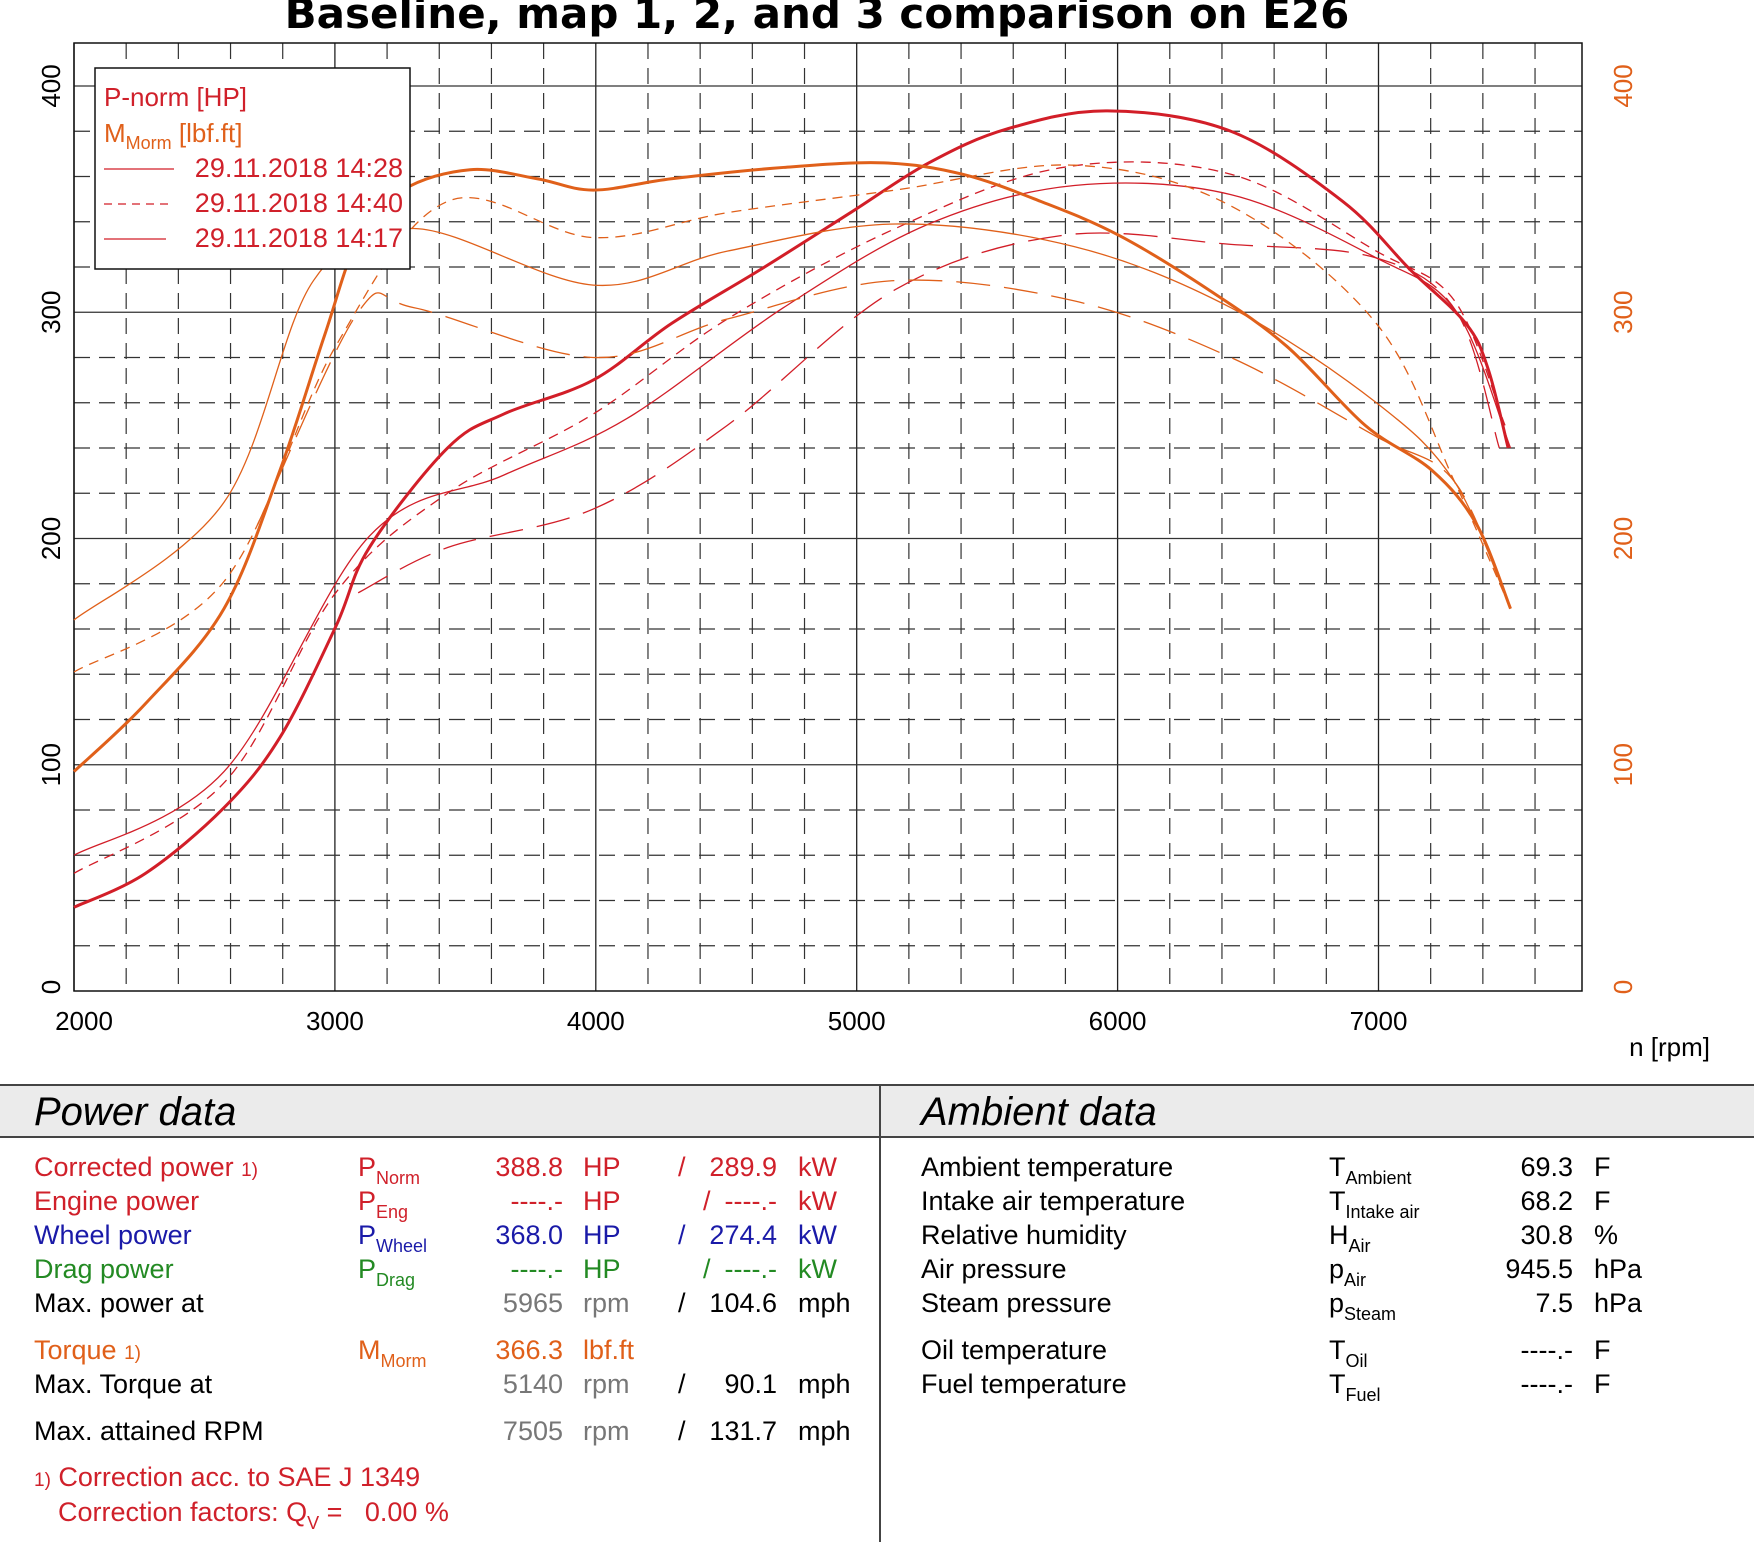  I want to click on power-row-label: Drag power, so click(104, 1269).